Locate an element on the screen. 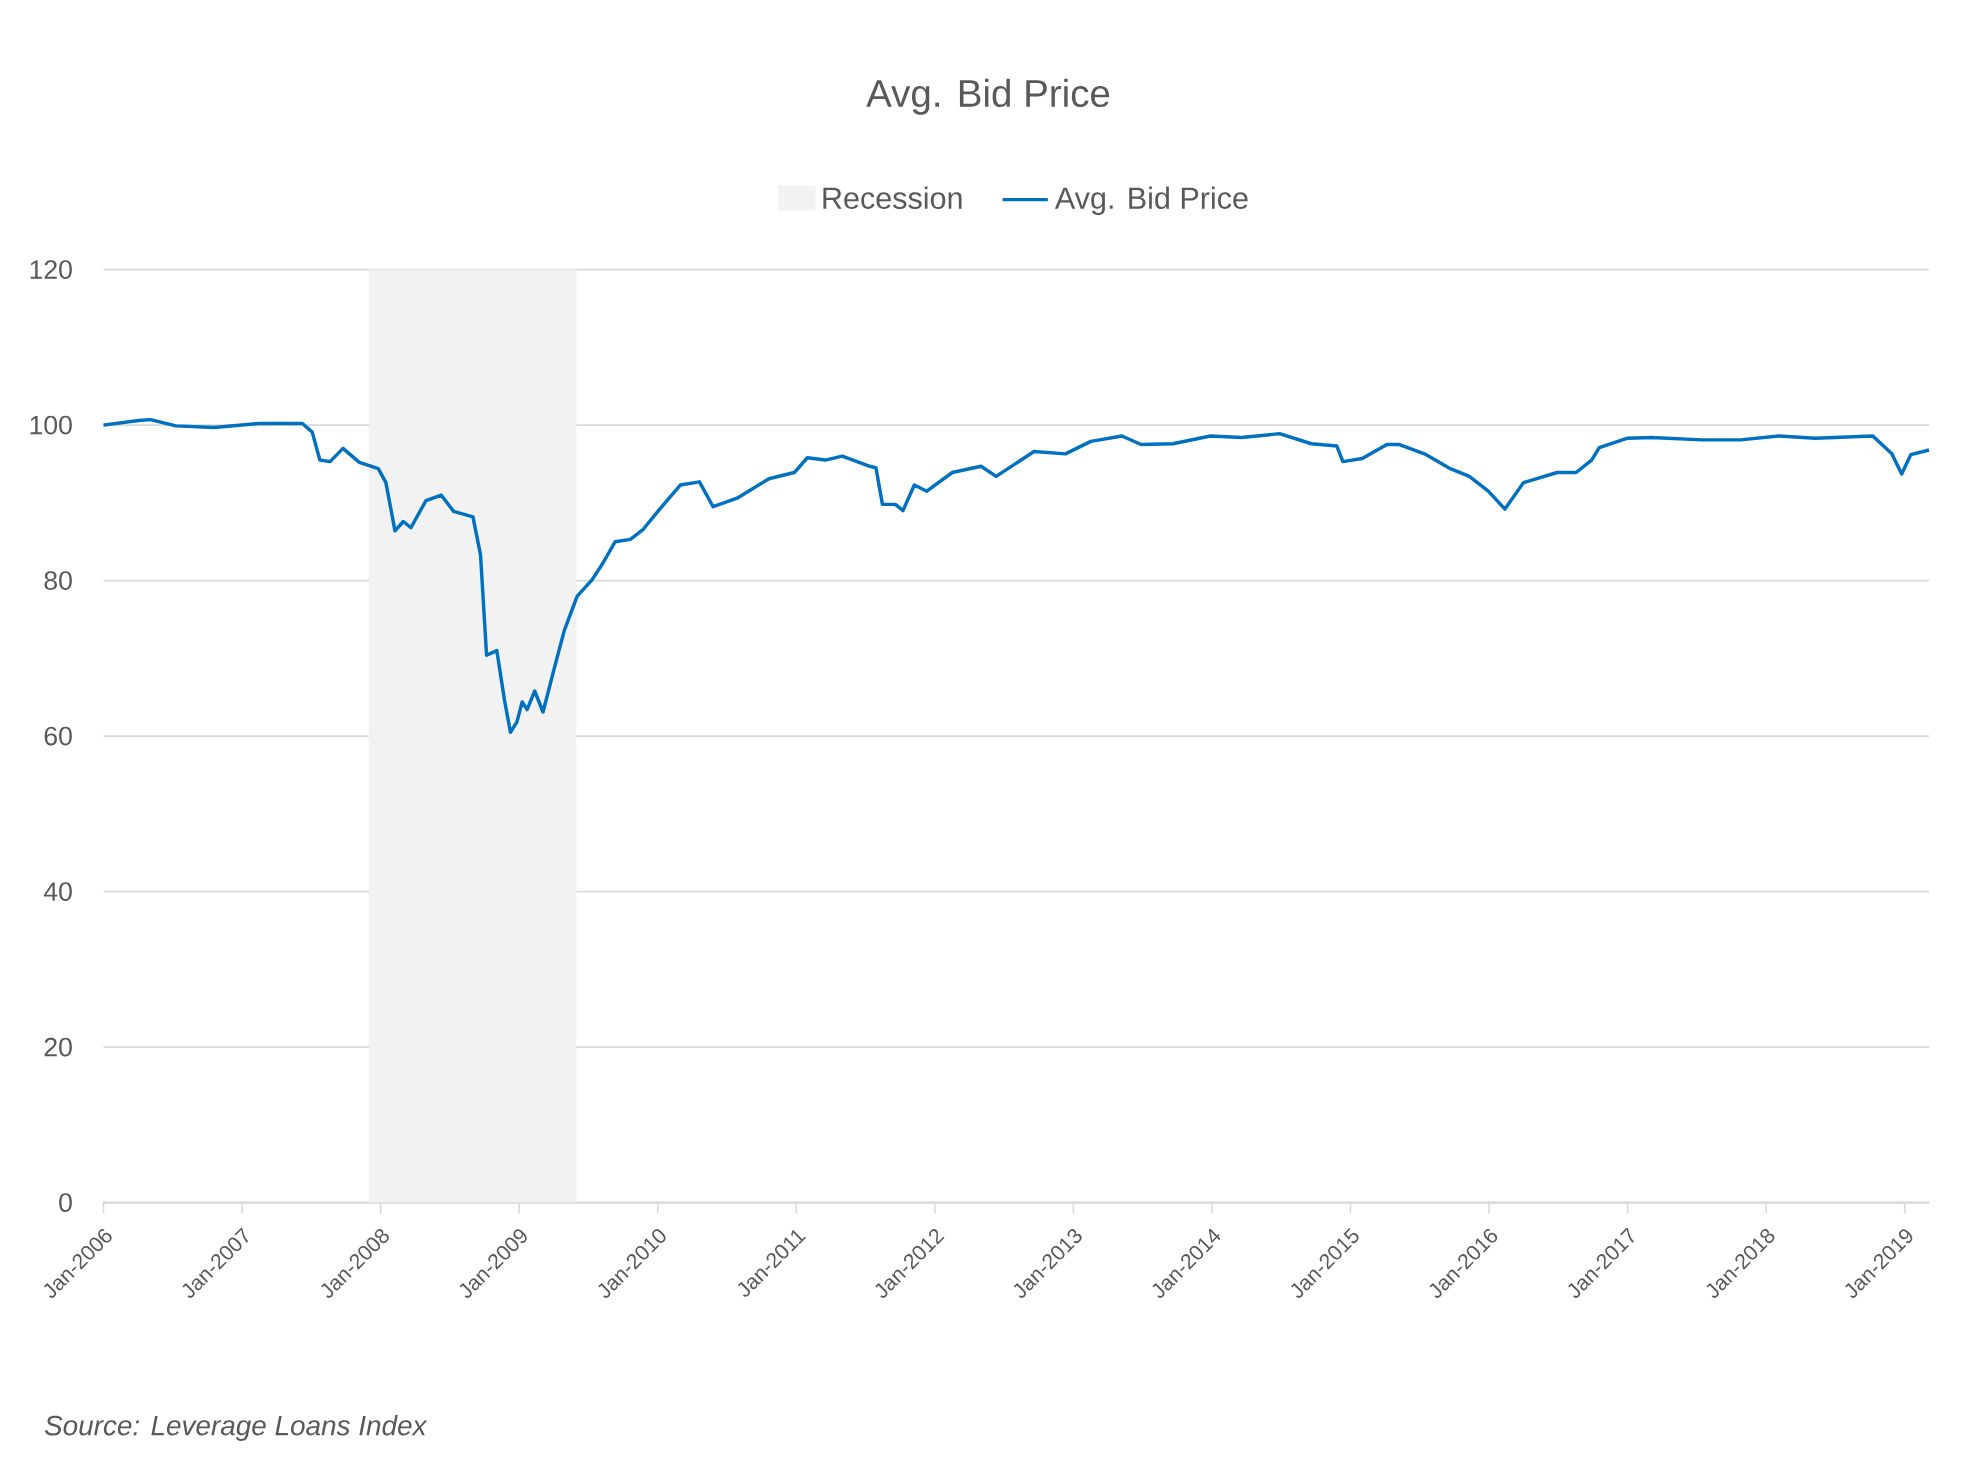  y-tick-label: 60 is located at coordinates (58, 736).